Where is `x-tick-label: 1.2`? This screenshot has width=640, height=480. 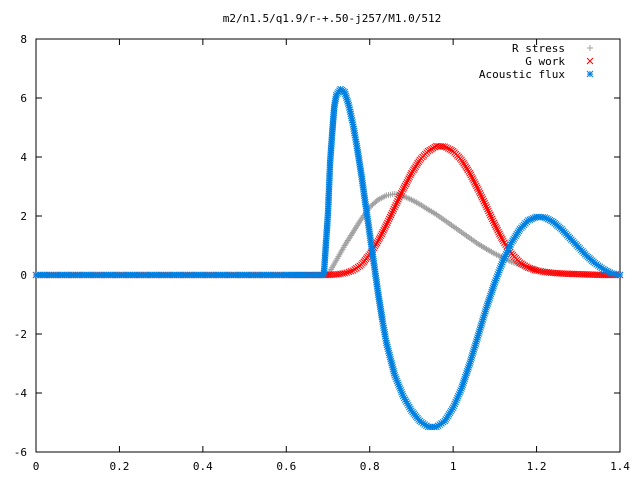
x-tick-label: 1.2 is located at coordinates (537, 466).